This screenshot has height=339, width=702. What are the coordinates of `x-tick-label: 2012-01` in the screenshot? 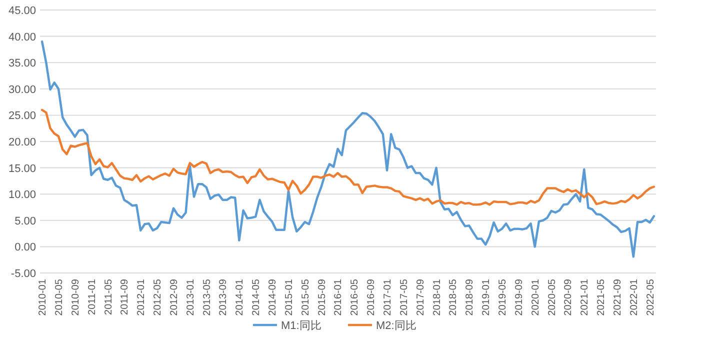 It's located at (142, 297).